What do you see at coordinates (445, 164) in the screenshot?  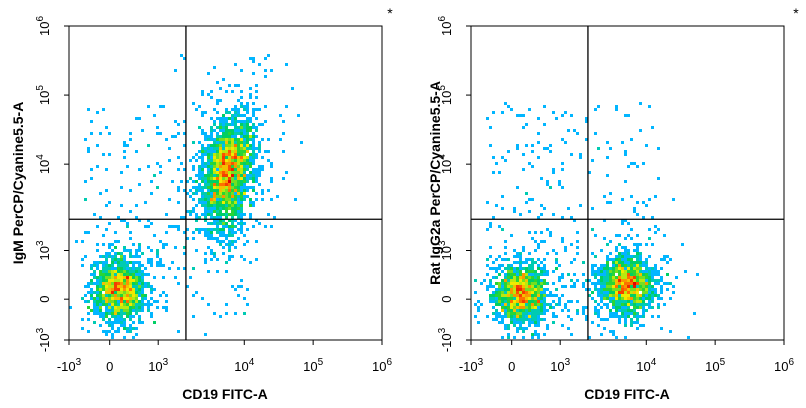 I see `y-tick-label: 104` at bounding box center [445, 164].